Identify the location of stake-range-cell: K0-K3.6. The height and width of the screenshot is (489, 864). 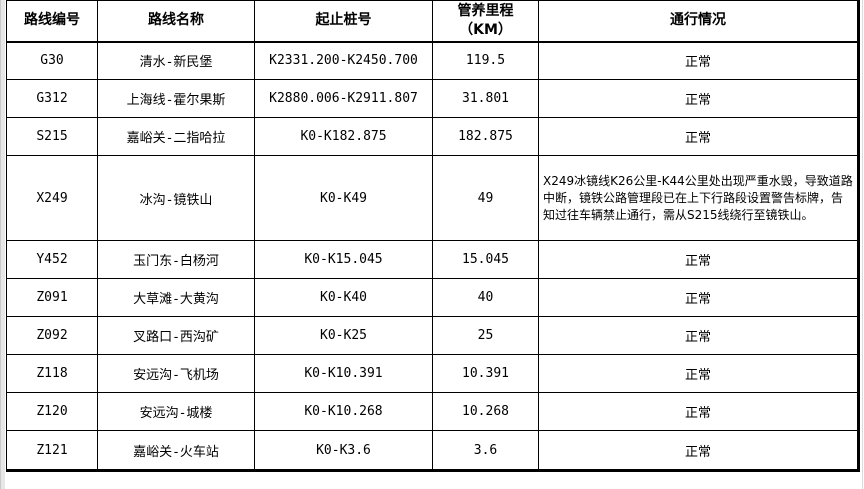
(343, 450).